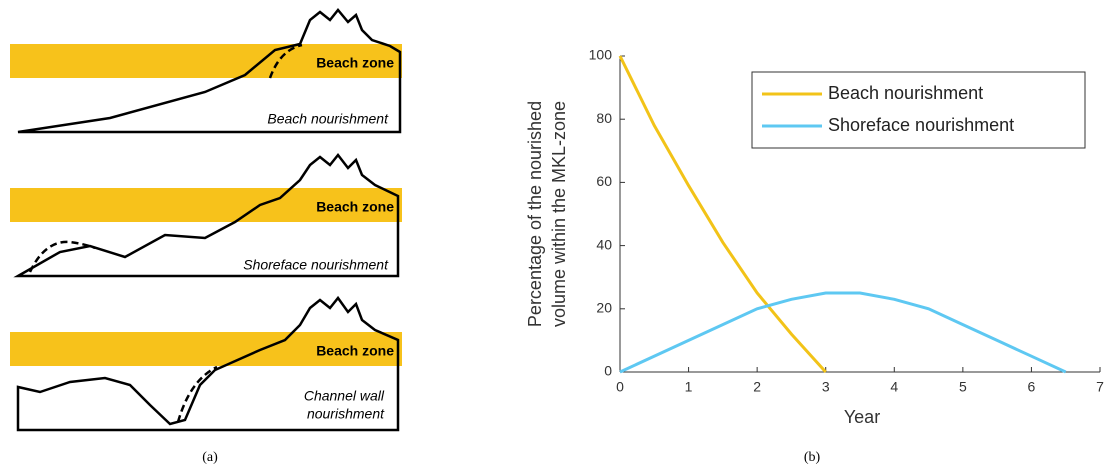 This screenshot has height=470, width=1105. What do you see at coordinates (604, 181) in the screenshot?
I see `y-tick-label: 60` at bounding box center [604, 181].